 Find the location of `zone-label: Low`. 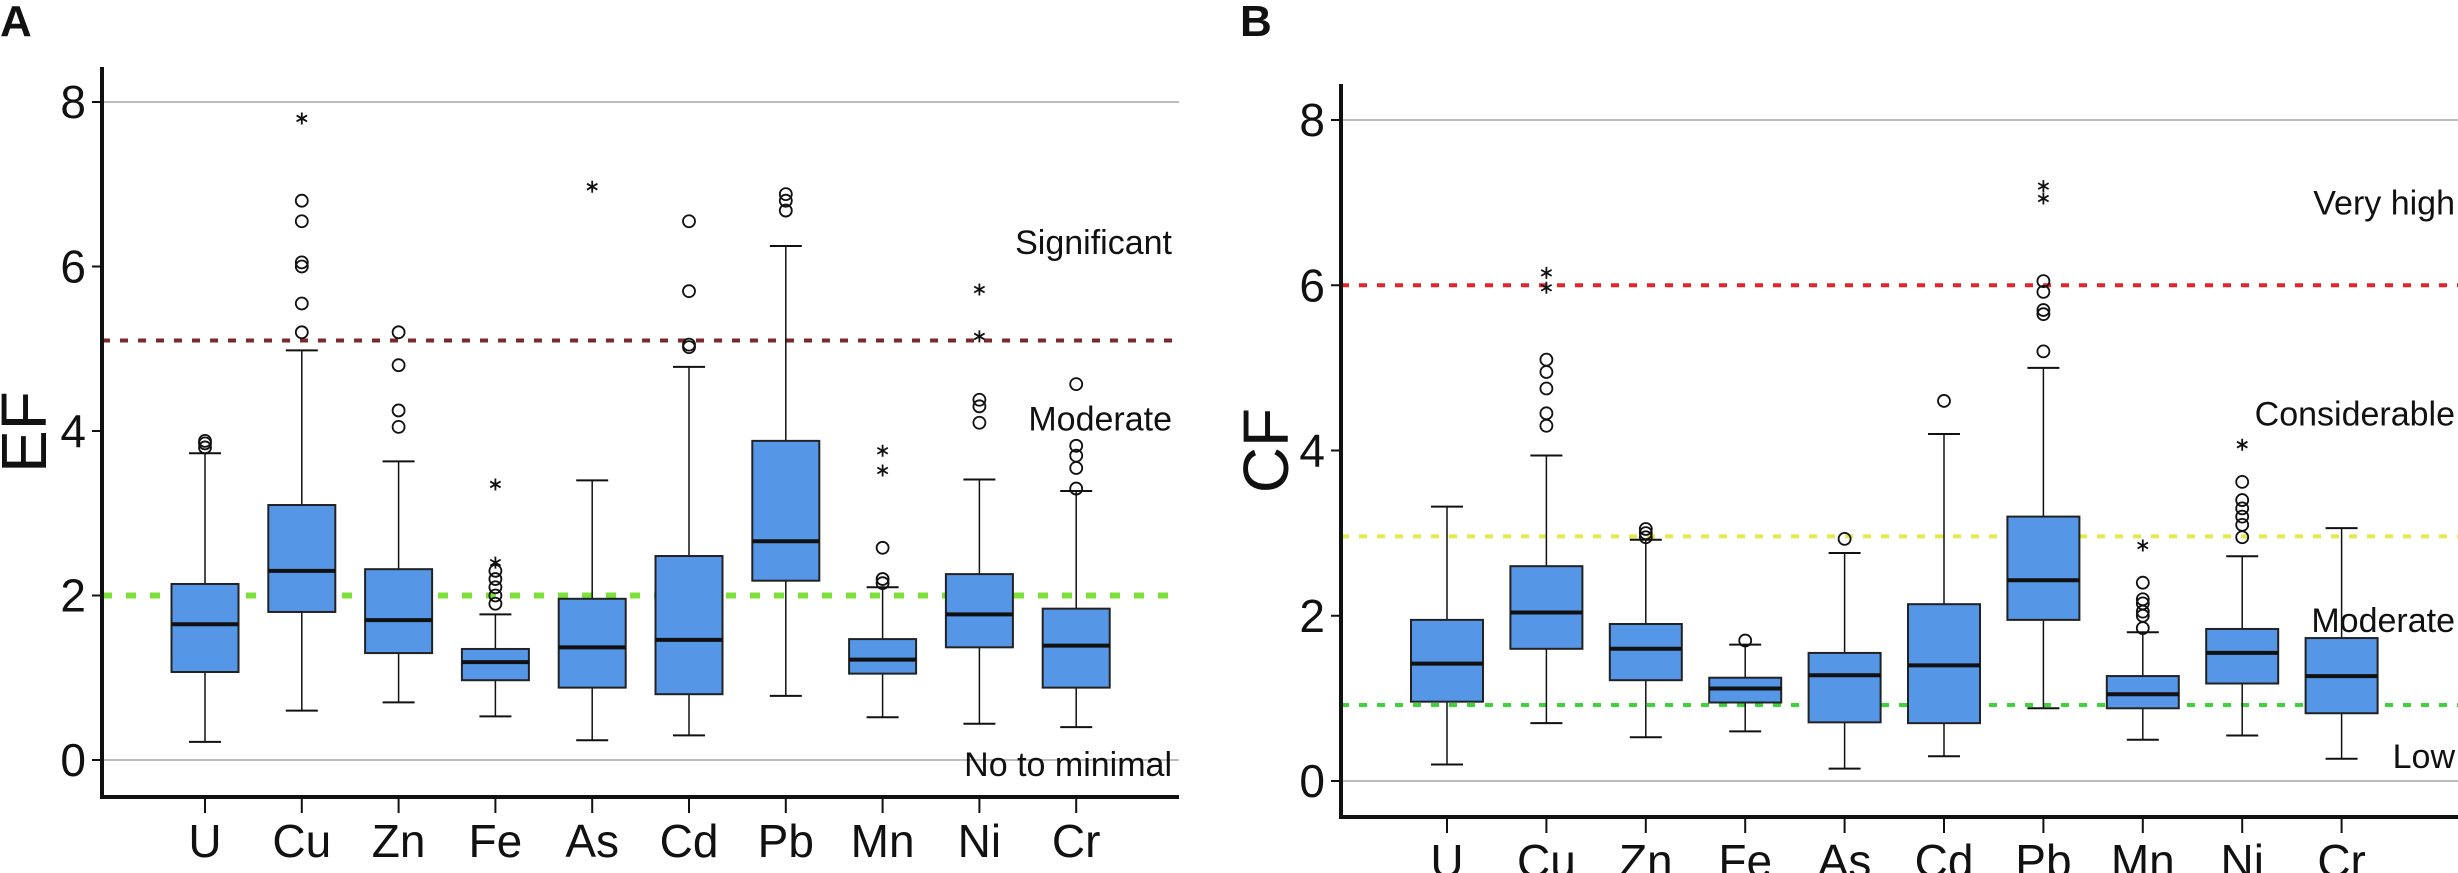

zone-label: Low is located at coordinates (2424, 757).